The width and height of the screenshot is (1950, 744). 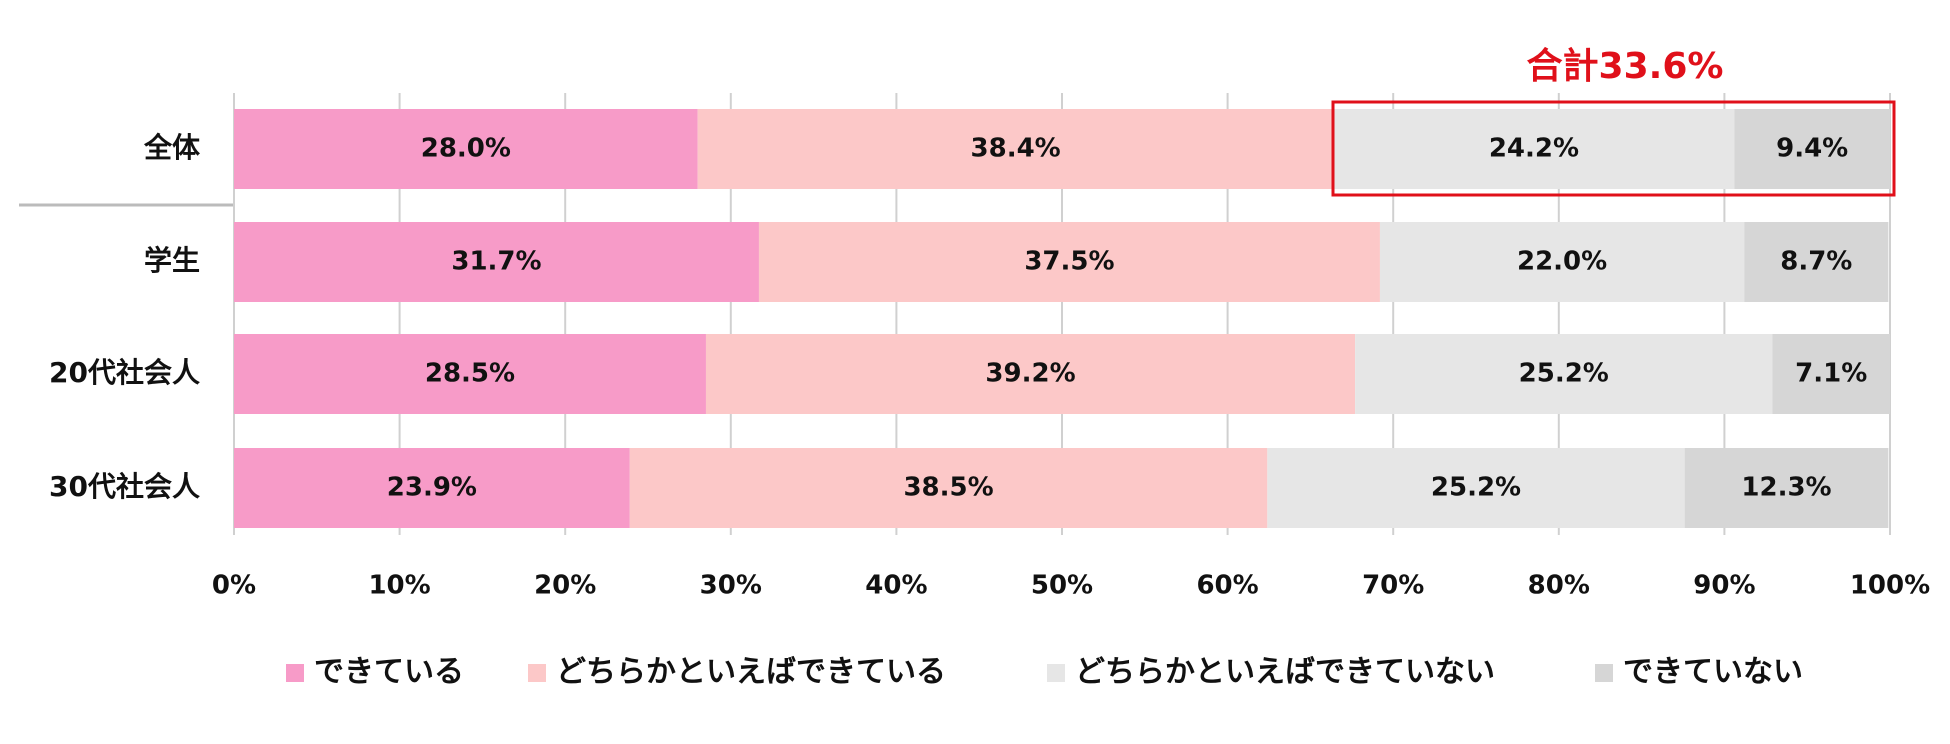 I want to click on x-tick-label: 60%, so click(x=1227, y=586).